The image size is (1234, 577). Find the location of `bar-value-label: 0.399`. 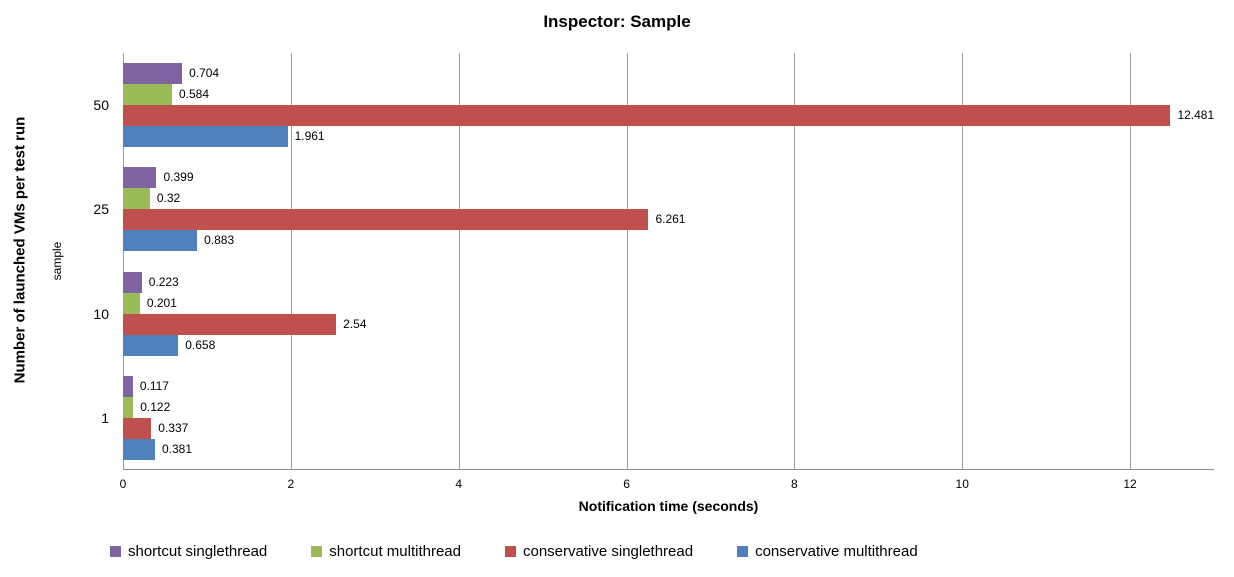

bar-value-label: 0.399 is located at coordinates (178, 177).